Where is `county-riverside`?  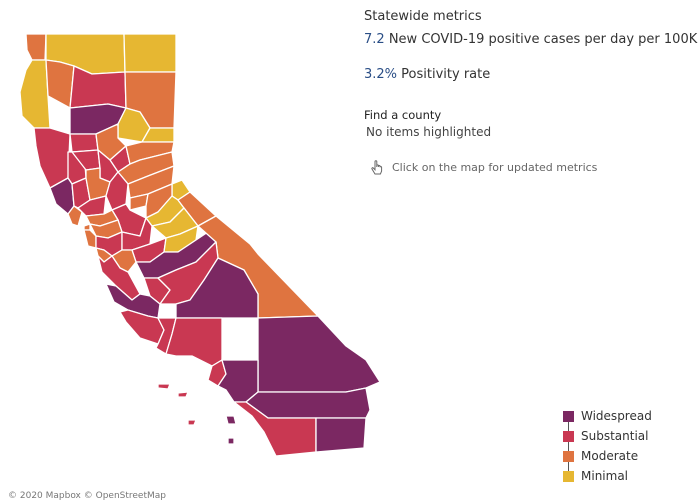 county-riverside is located at coordinates (308, 403).